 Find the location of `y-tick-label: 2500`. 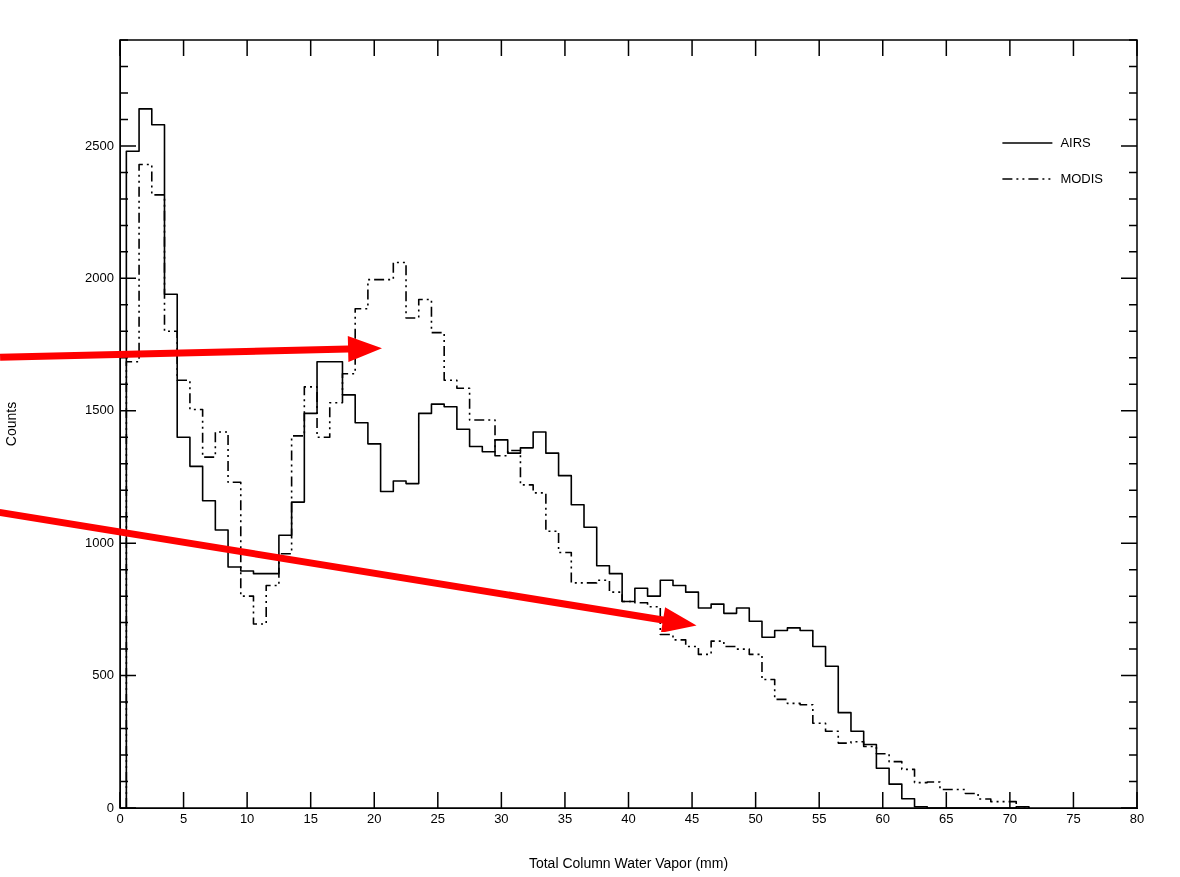

y-tick-label: 2500 is located at coordinates (99, 145).